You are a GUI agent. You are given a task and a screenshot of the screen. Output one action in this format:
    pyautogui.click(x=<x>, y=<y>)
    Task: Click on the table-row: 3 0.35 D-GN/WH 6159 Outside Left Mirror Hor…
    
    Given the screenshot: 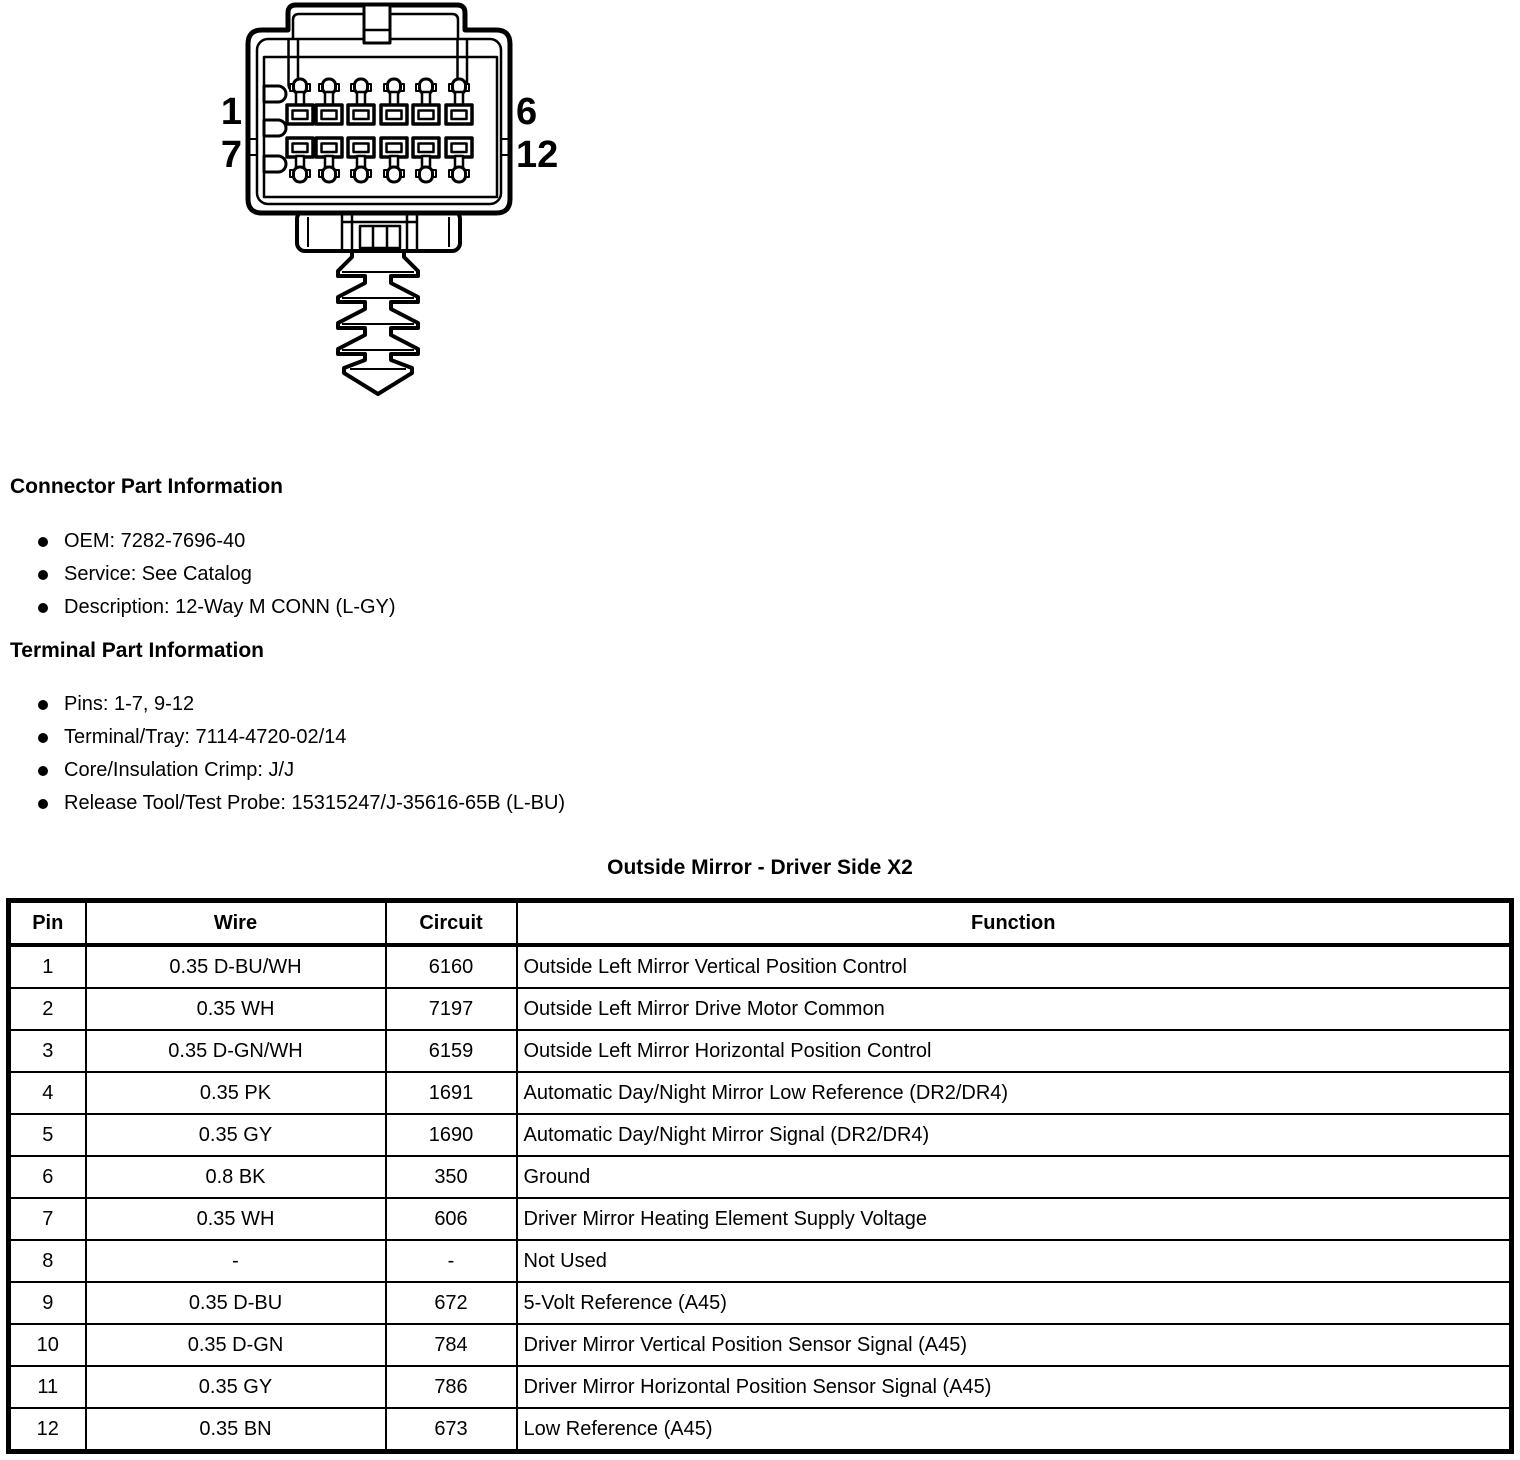 What is the action you would take?
    pyautogui.click(x=760, y=1051)
    